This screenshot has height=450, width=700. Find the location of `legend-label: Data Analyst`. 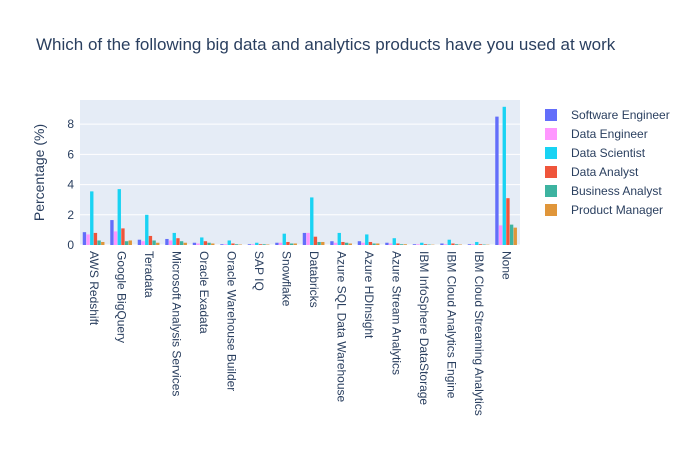

legend-label: Data Analyst is located at coordinates (605, 172).